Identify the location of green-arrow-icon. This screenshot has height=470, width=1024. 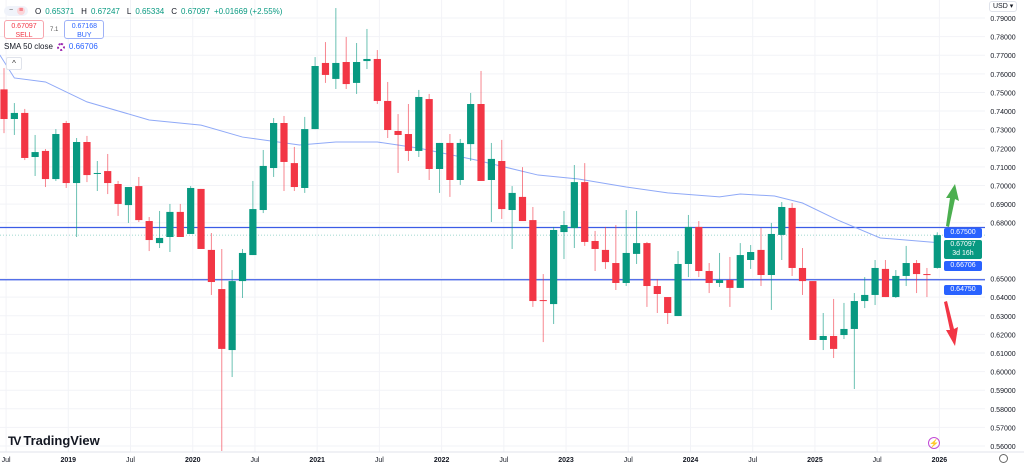
(952, 205).